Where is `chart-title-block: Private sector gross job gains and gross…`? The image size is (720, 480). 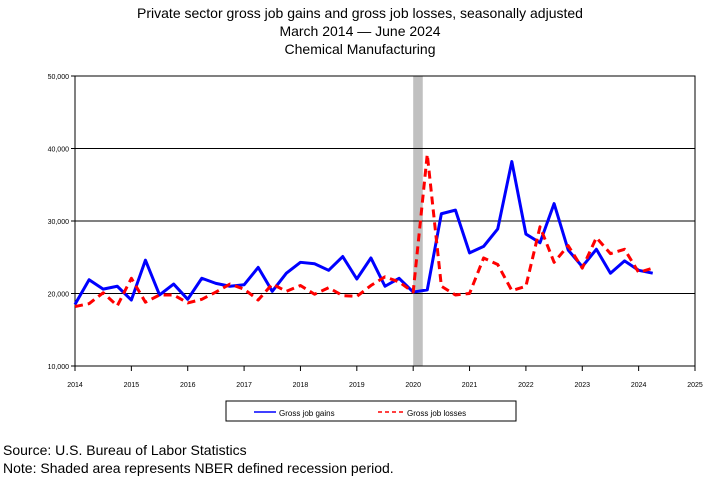
chart-title-block: Private sector gross job gains and gross… is located at coordinates (360, 31).